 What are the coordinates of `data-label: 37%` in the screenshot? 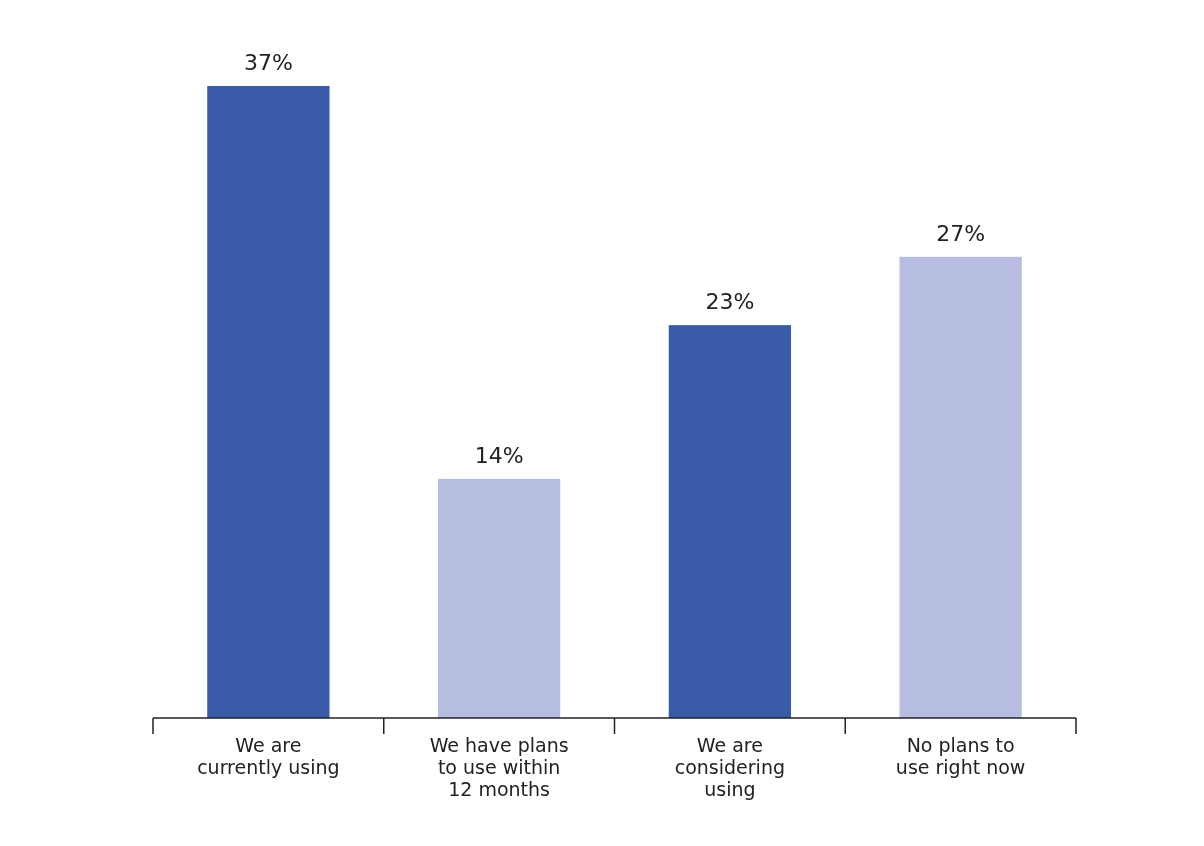 It's located at (268, 62).